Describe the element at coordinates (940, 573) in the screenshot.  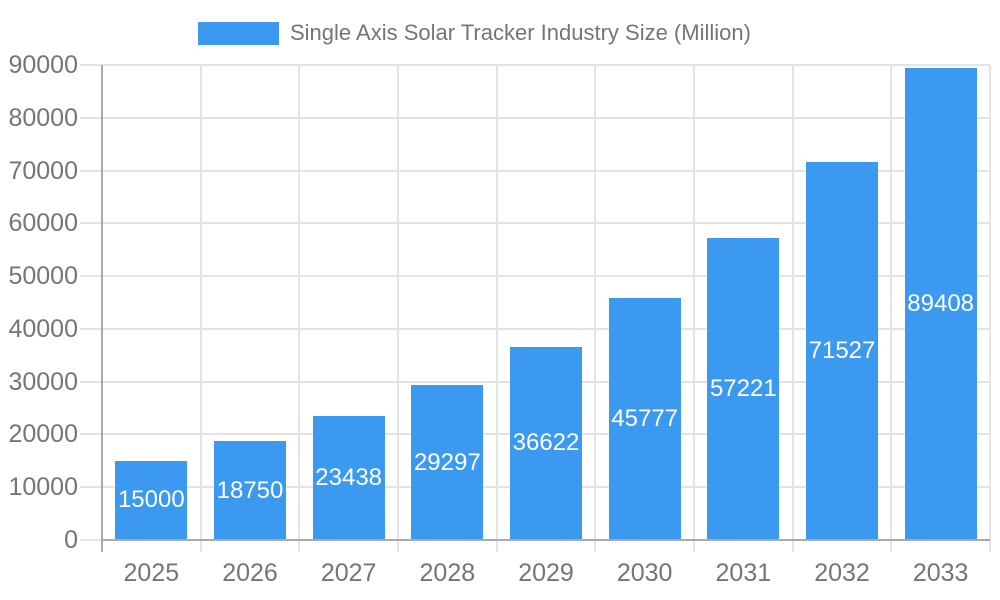
I see `x-axis-tick-label: 2033` at that location.